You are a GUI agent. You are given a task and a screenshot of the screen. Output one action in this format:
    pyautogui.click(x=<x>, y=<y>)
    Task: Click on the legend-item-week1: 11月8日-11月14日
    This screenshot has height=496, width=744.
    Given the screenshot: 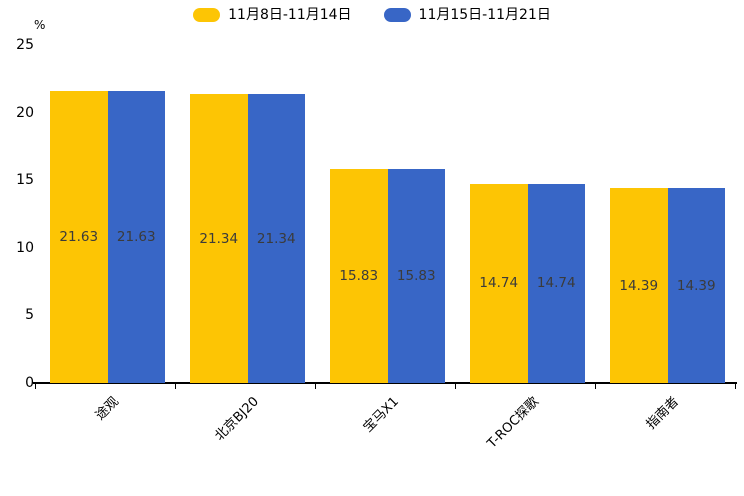 What is the action you would take?
    pyautogui.click(x=272, y=15)
    